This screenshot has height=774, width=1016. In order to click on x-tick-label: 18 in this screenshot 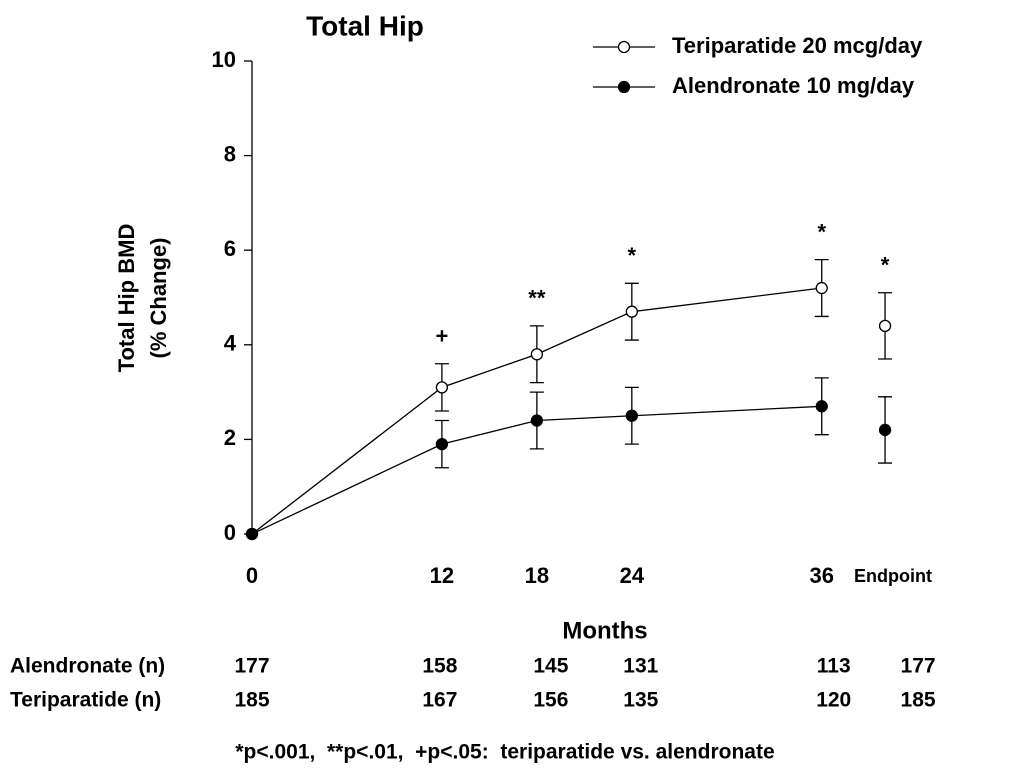, I will do `click(537, 575)`.